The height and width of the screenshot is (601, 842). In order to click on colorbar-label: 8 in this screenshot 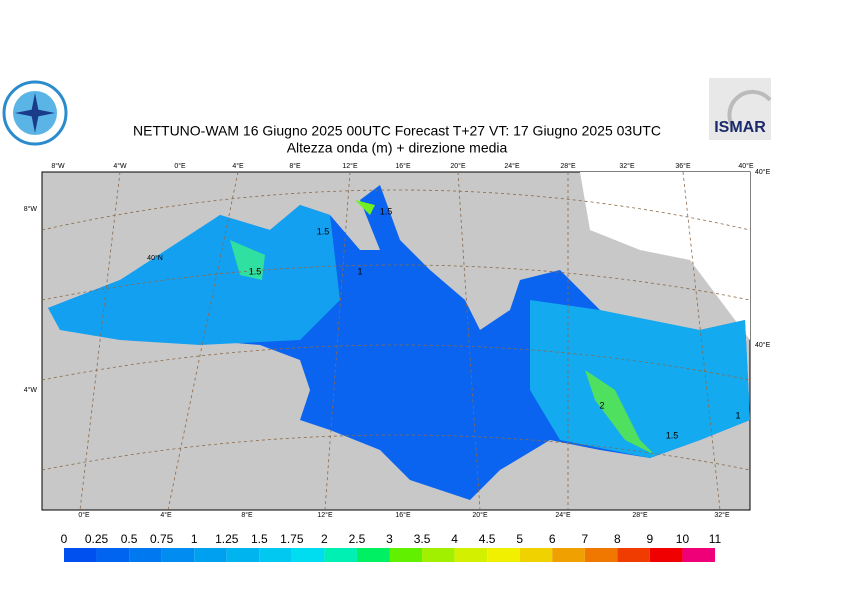, I will do `click(617, 539)`.